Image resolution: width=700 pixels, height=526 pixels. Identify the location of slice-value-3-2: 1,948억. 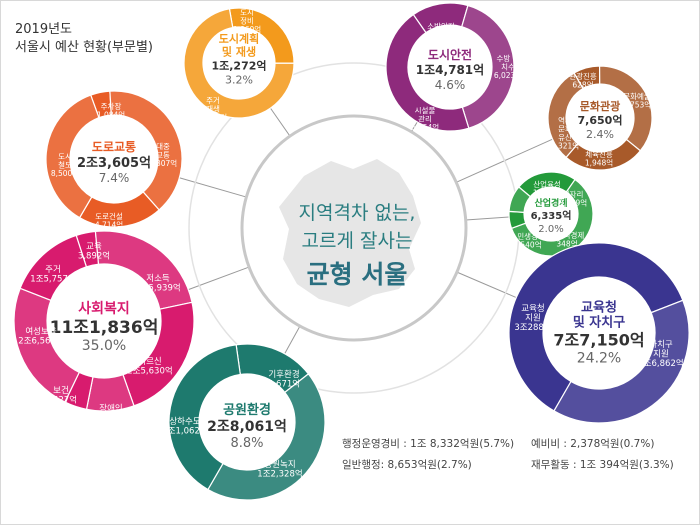
(599, 163).